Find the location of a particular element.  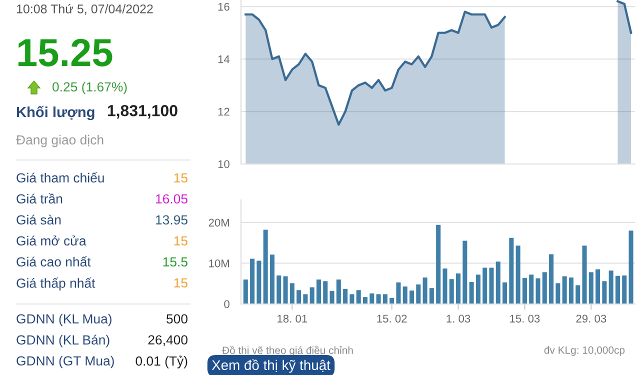

y-tick-label: 12 is located at coordinates (224, 112).